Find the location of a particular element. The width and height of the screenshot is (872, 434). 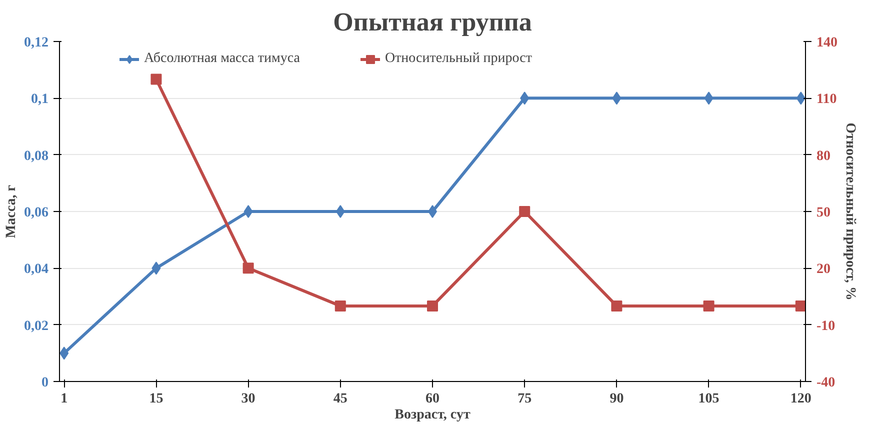

y2-tick-label: -10 is located at coordinates (826, 326).